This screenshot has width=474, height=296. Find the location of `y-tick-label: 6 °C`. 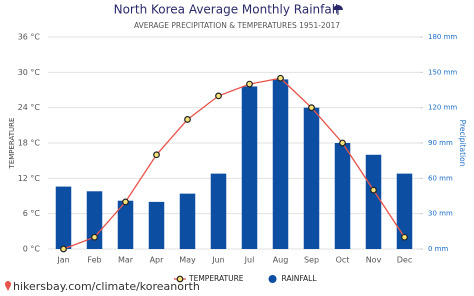

y-tick-label: 6 °C is located at coordinates (32, 213).